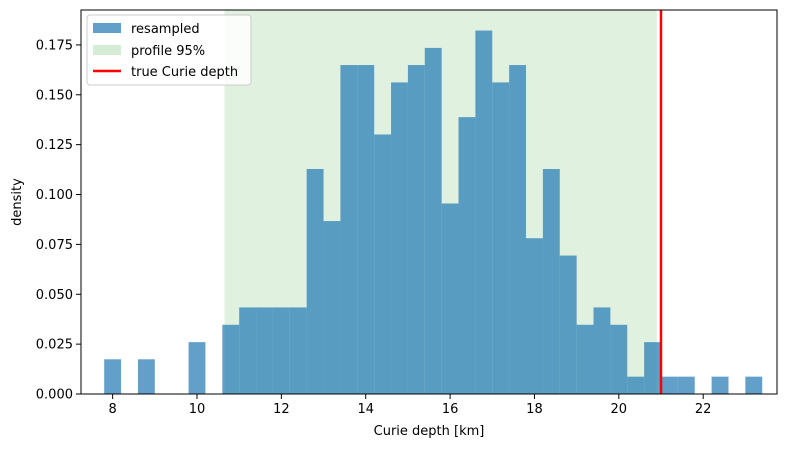 The width and height of the screenshot is (787, 452). I want to click on y-tick-label: 0.000, so click(54, 395).